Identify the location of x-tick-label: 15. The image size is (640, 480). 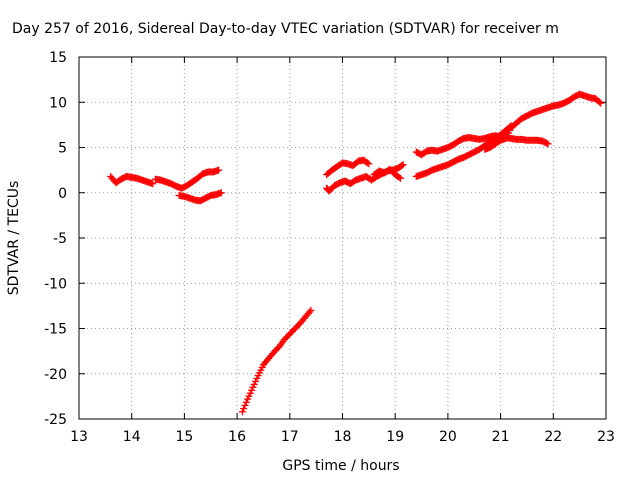
(184, 437).